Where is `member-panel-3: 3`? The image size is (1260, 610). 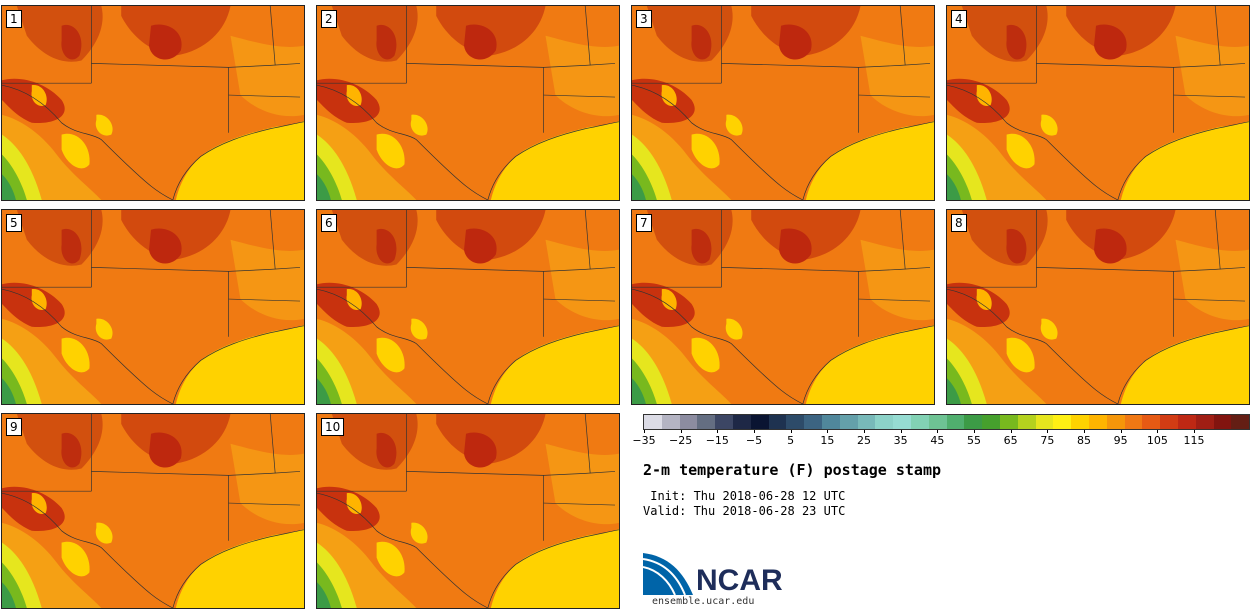
member-panel-3: 3 is located at coordinates (783, 103).